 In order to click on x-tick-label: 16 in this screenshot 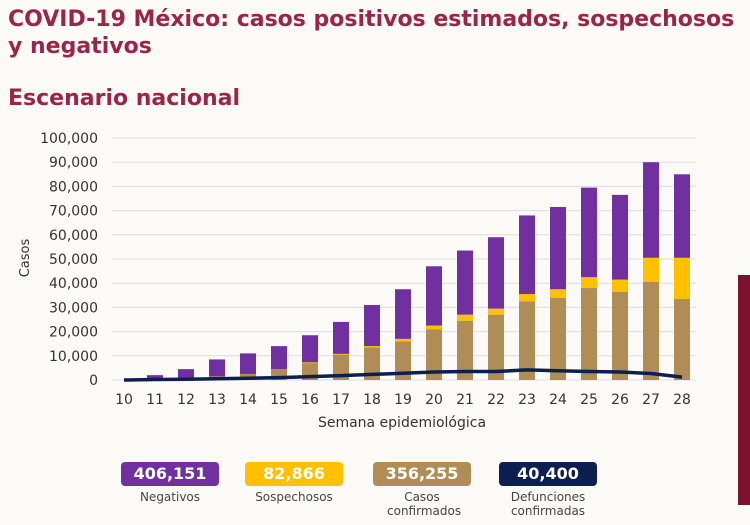, I will do `click(310, 400)`.